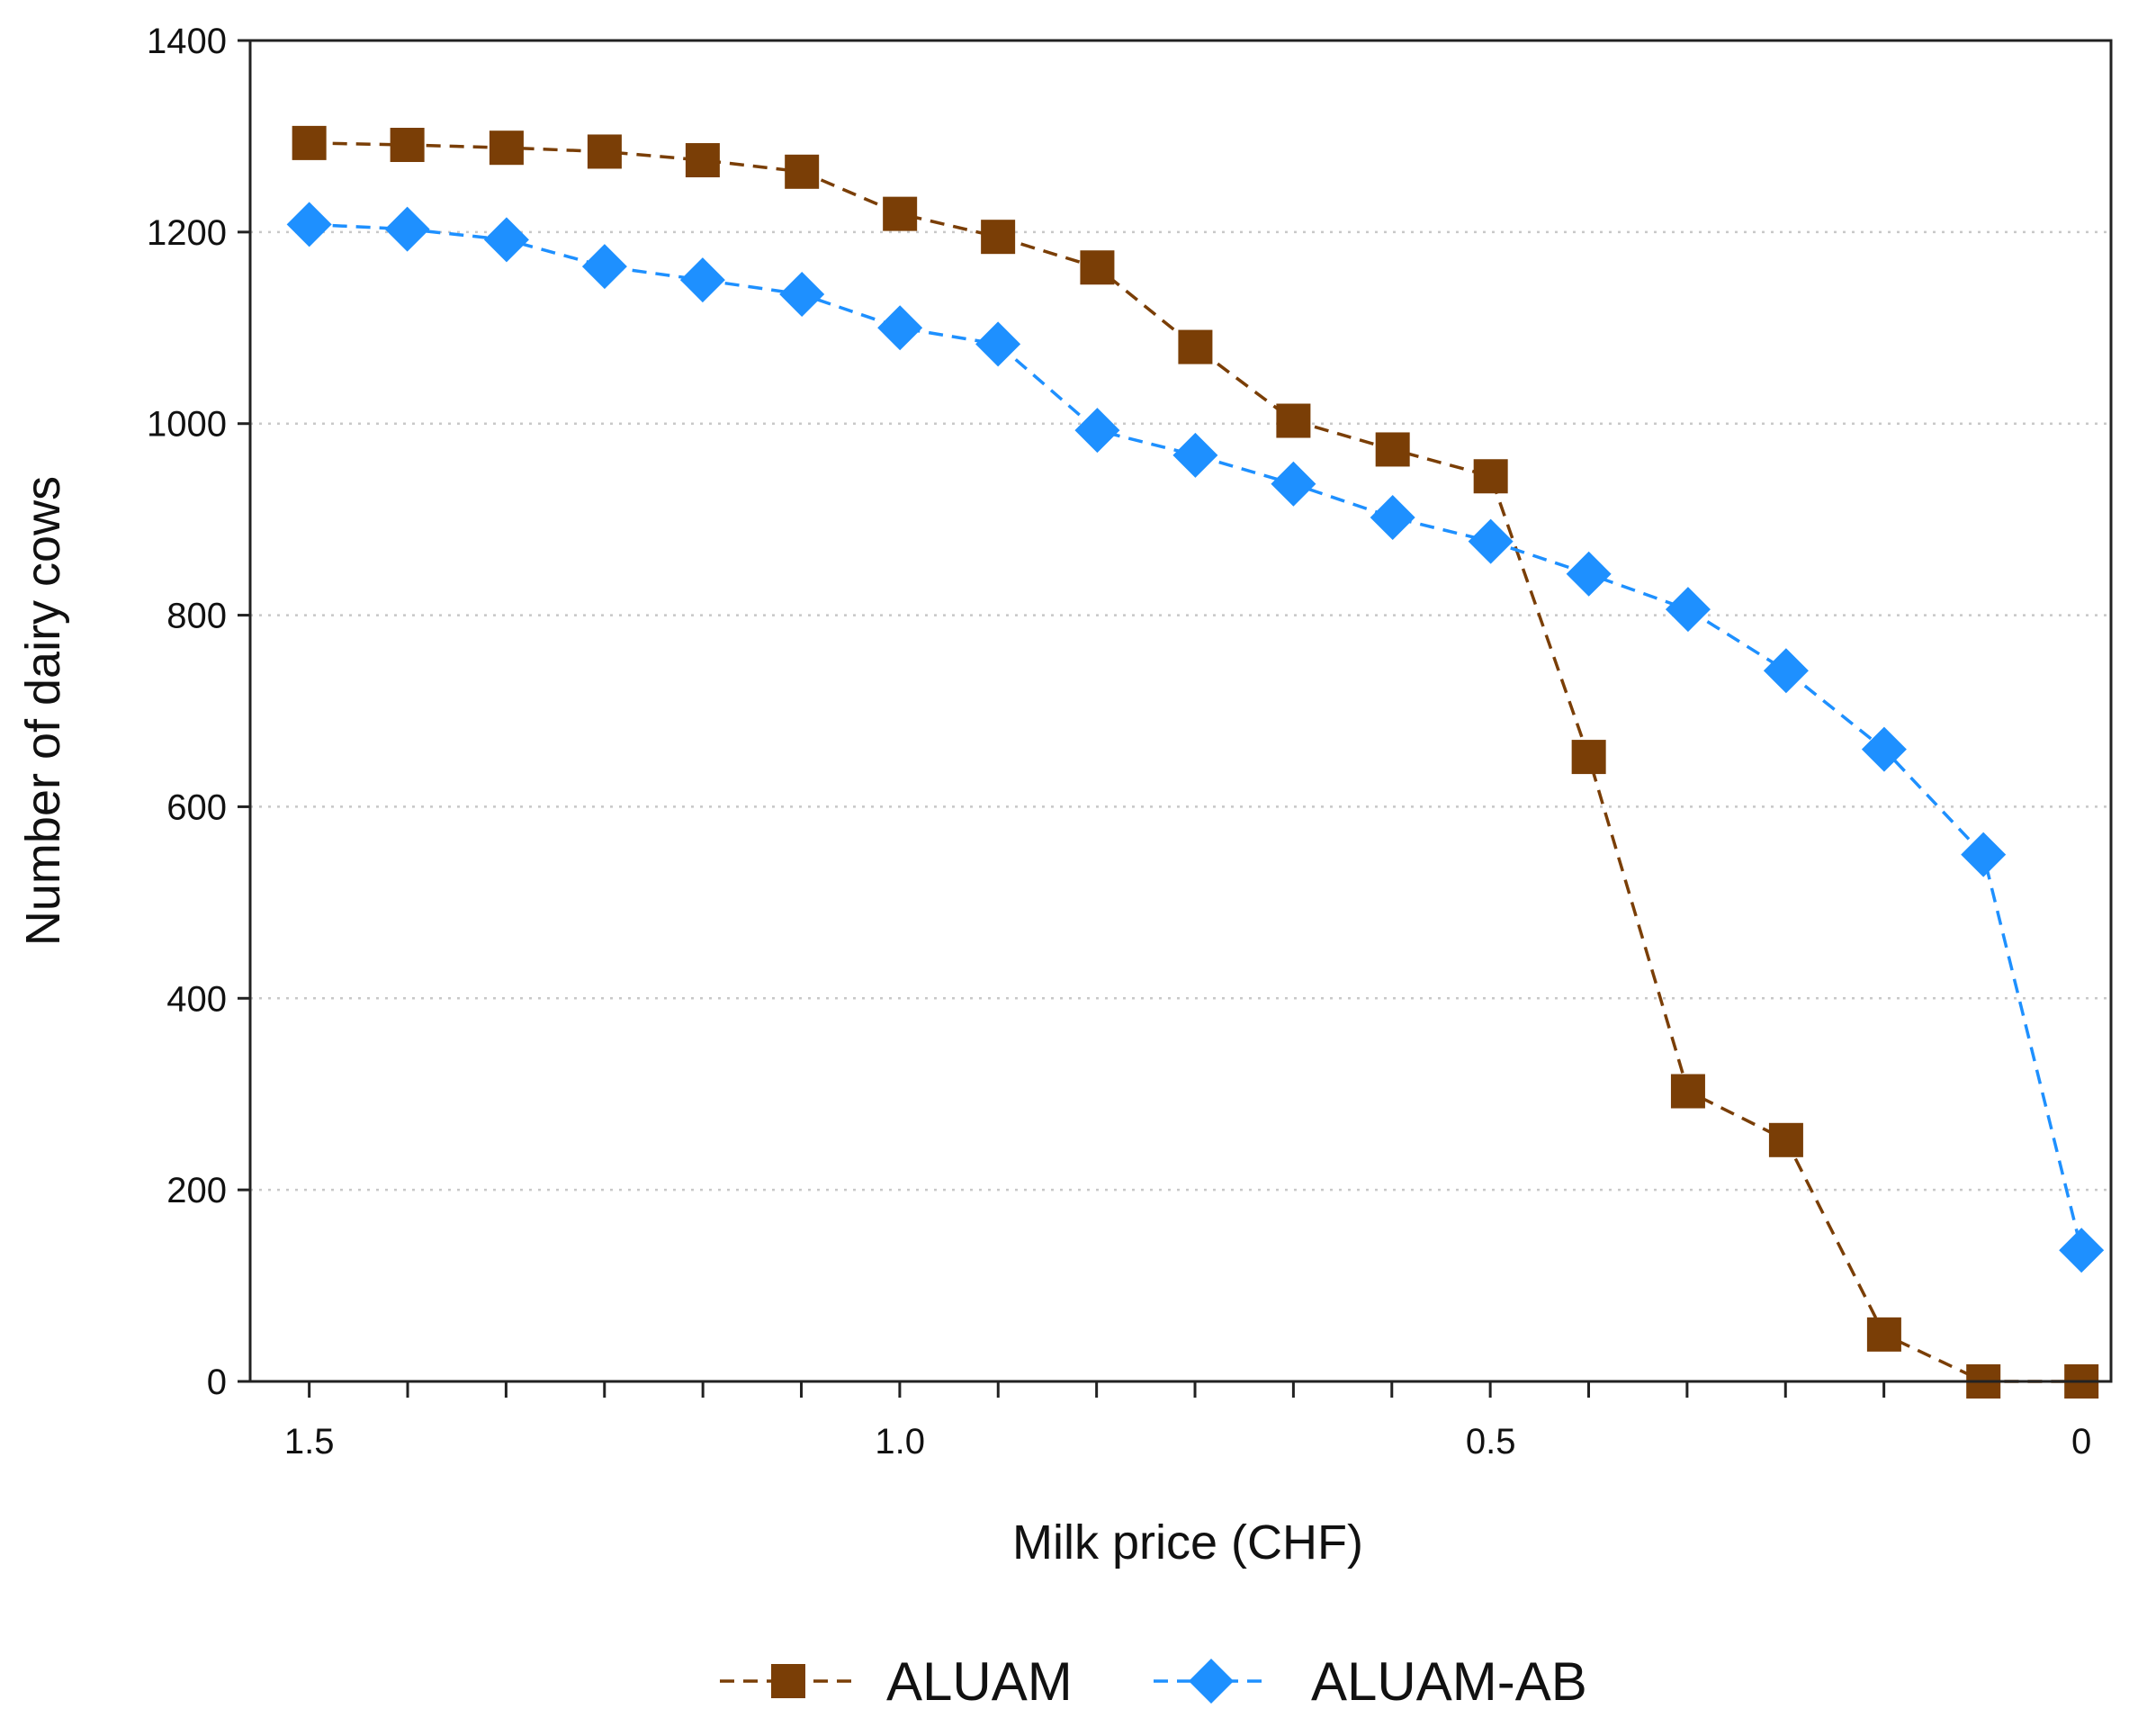 This screenshot has height=1736, width=2129. I want to click on legend: ALUAM ALUAM-AB, so click(1153, 1681).